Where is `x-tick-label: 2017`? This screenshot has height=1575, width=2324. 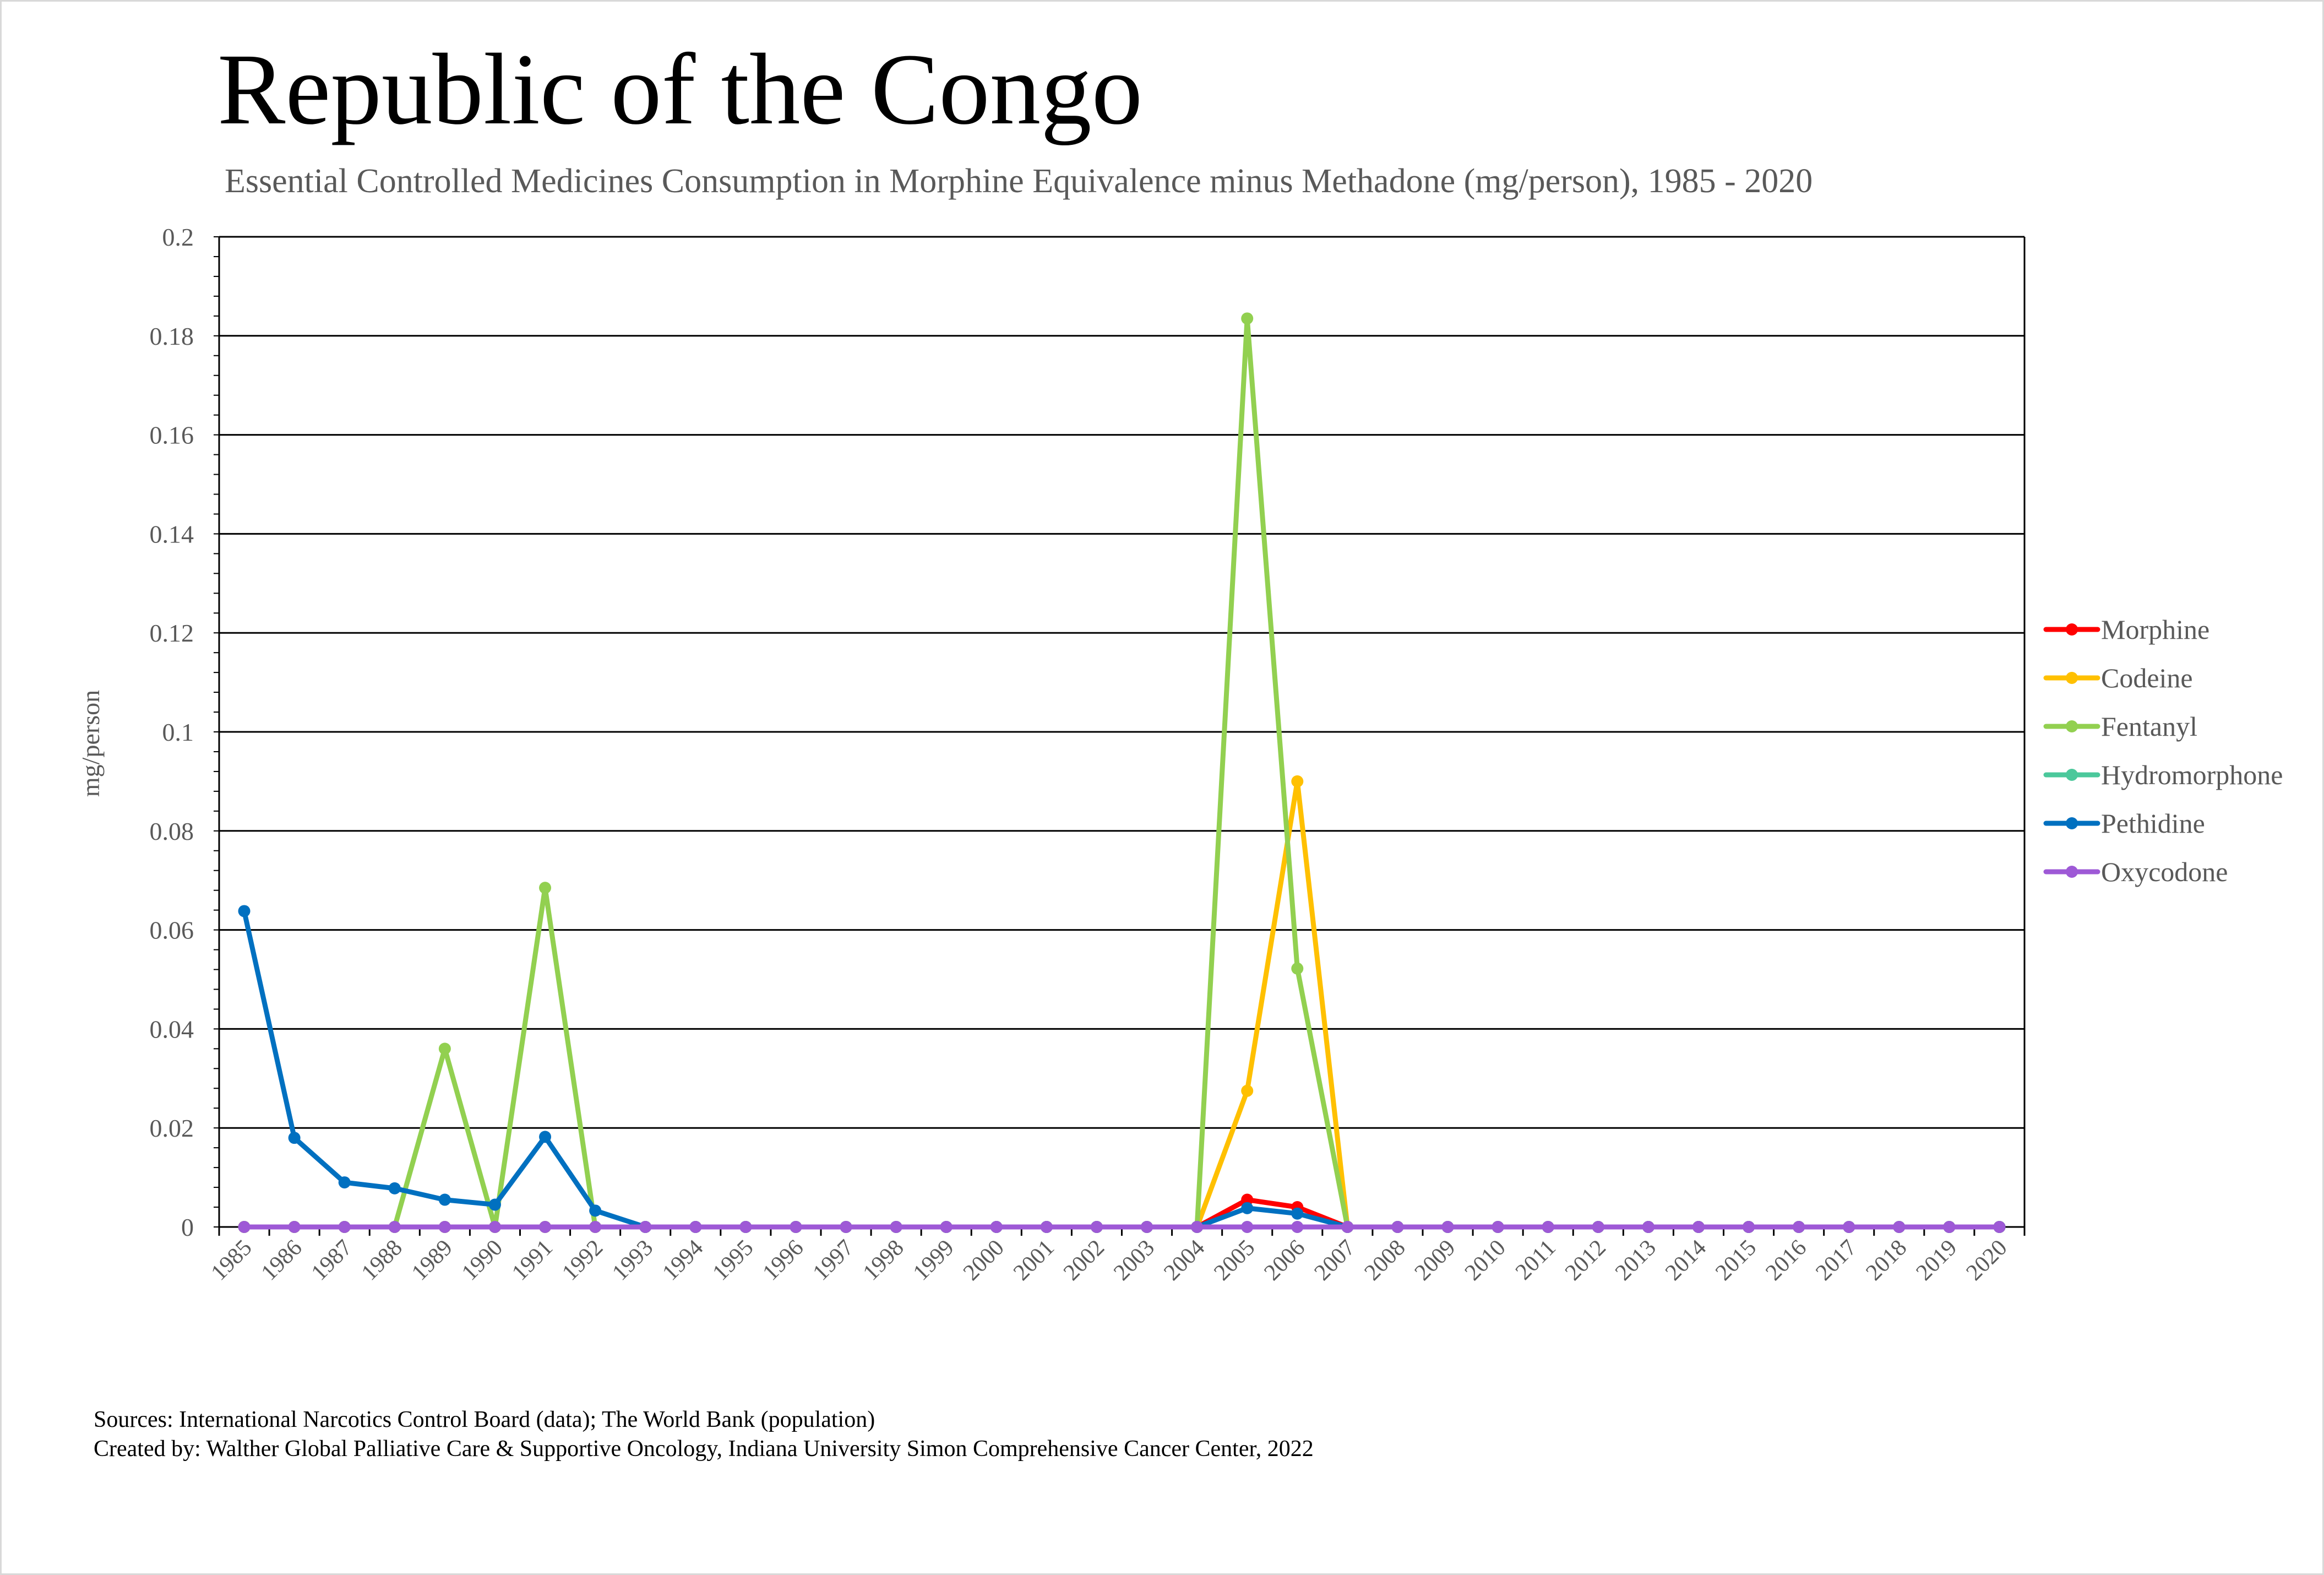
x-tick-label: 2017 is located at coordinates (1836, 1260).